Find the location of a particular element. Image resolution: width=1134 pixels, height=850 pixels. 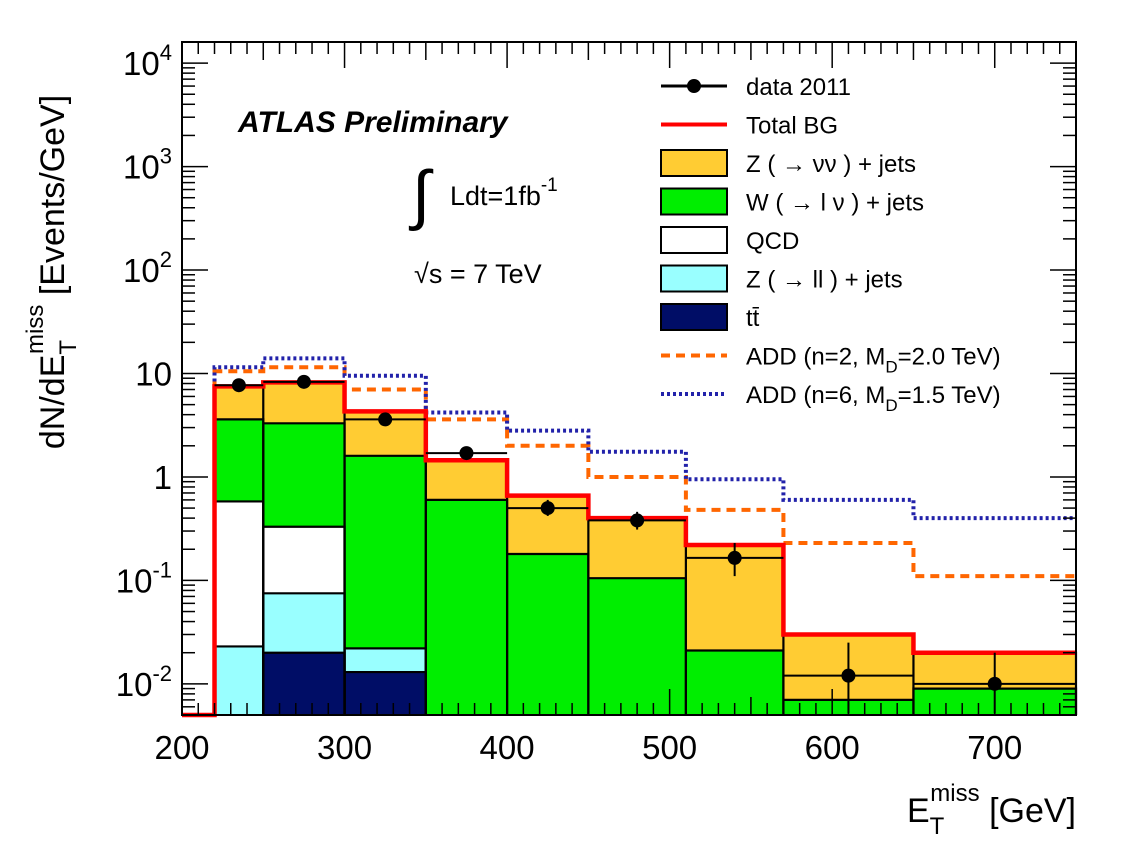

legend-entry-6-swatch is located at coordinates (694, 278).